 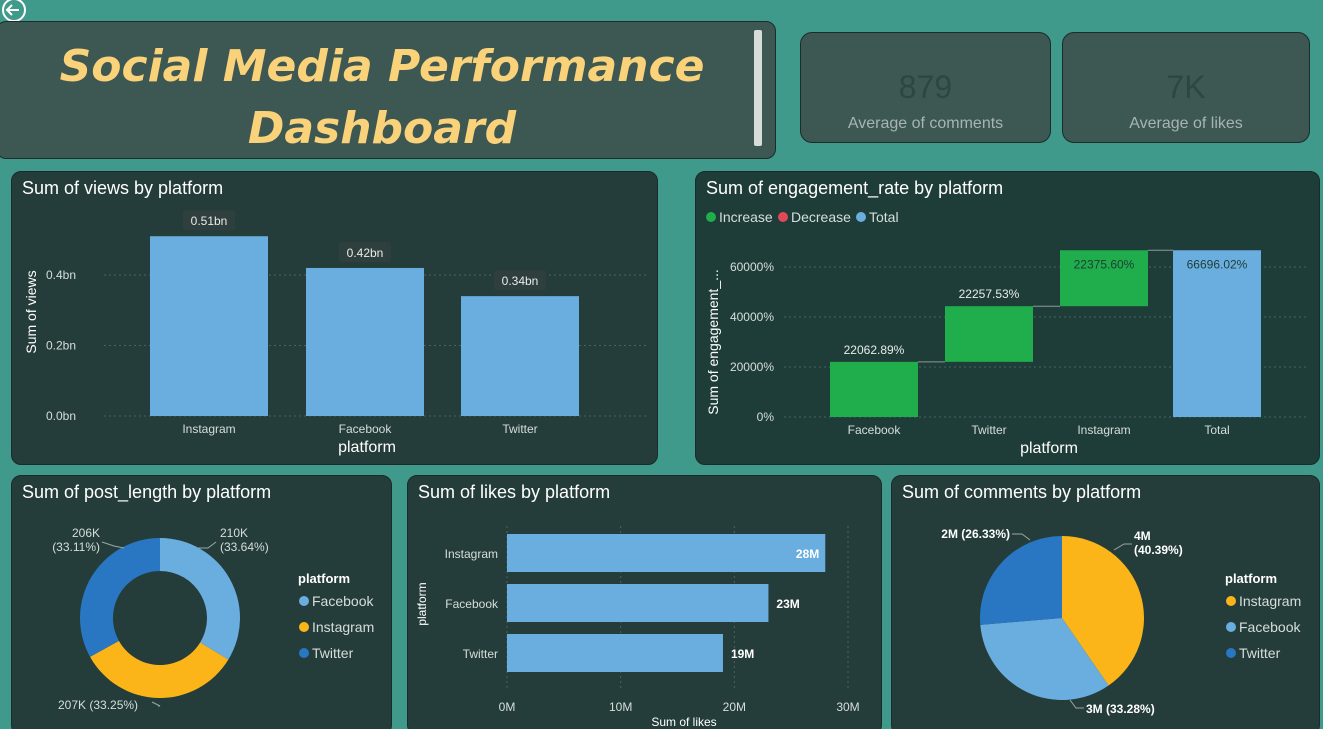 What do you see at coordinates (752, 367) in the screenshot?
I see `y-tick-label: 20000%` at bounding box center [752, 367].